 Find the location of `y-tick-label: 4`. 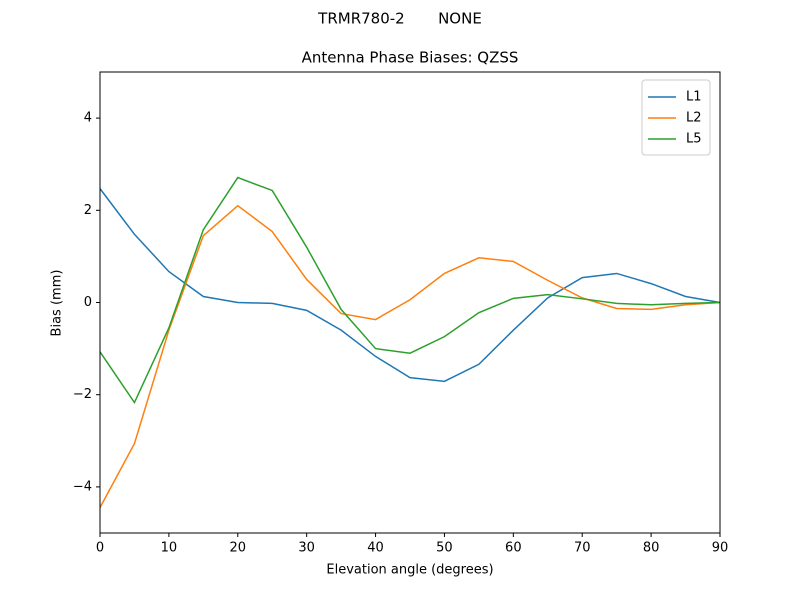

y-tick-label: 4 is located at coordinates (88, 118).